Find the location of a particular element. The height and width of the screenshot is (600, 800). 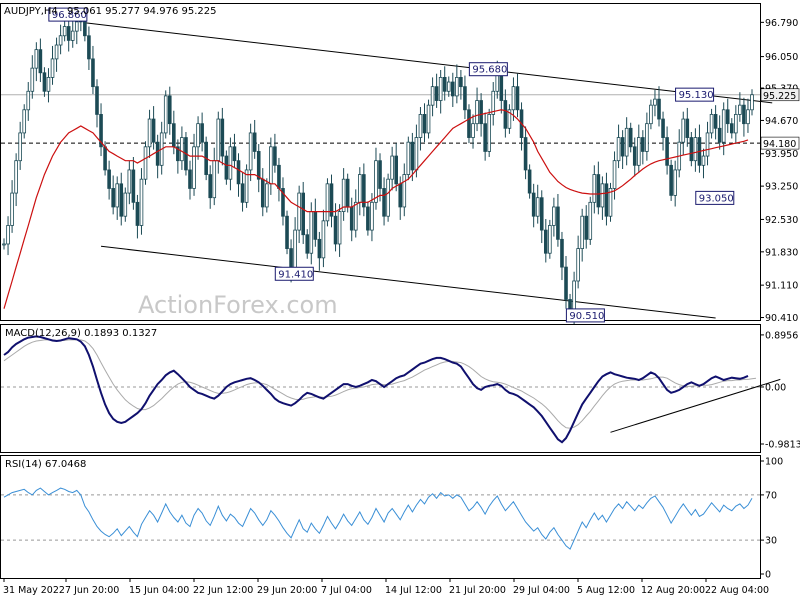

svg-text: 94.180 is located at coordinates (779, 144).